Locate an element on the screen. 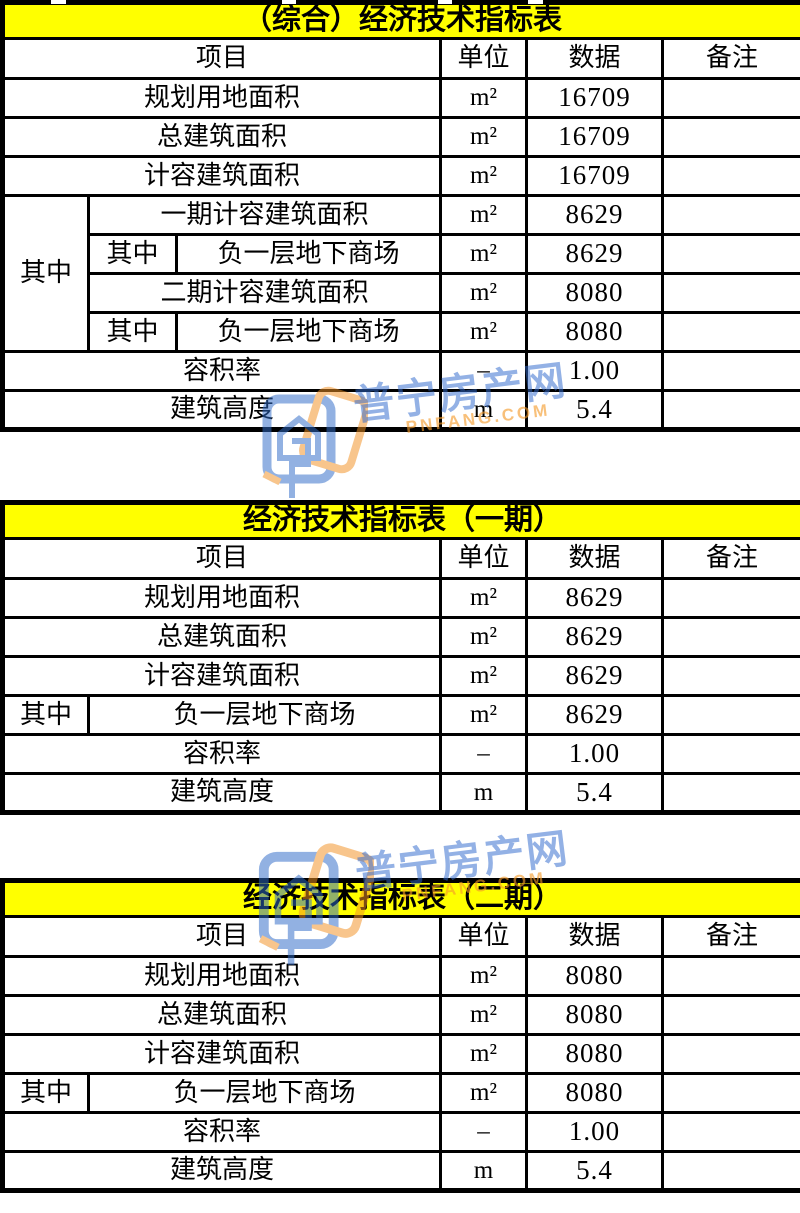 The height and width of the screenshot is (1213, 800). table-row: 总建筑面积 m² 8629 is located at coordinates (400, 636).